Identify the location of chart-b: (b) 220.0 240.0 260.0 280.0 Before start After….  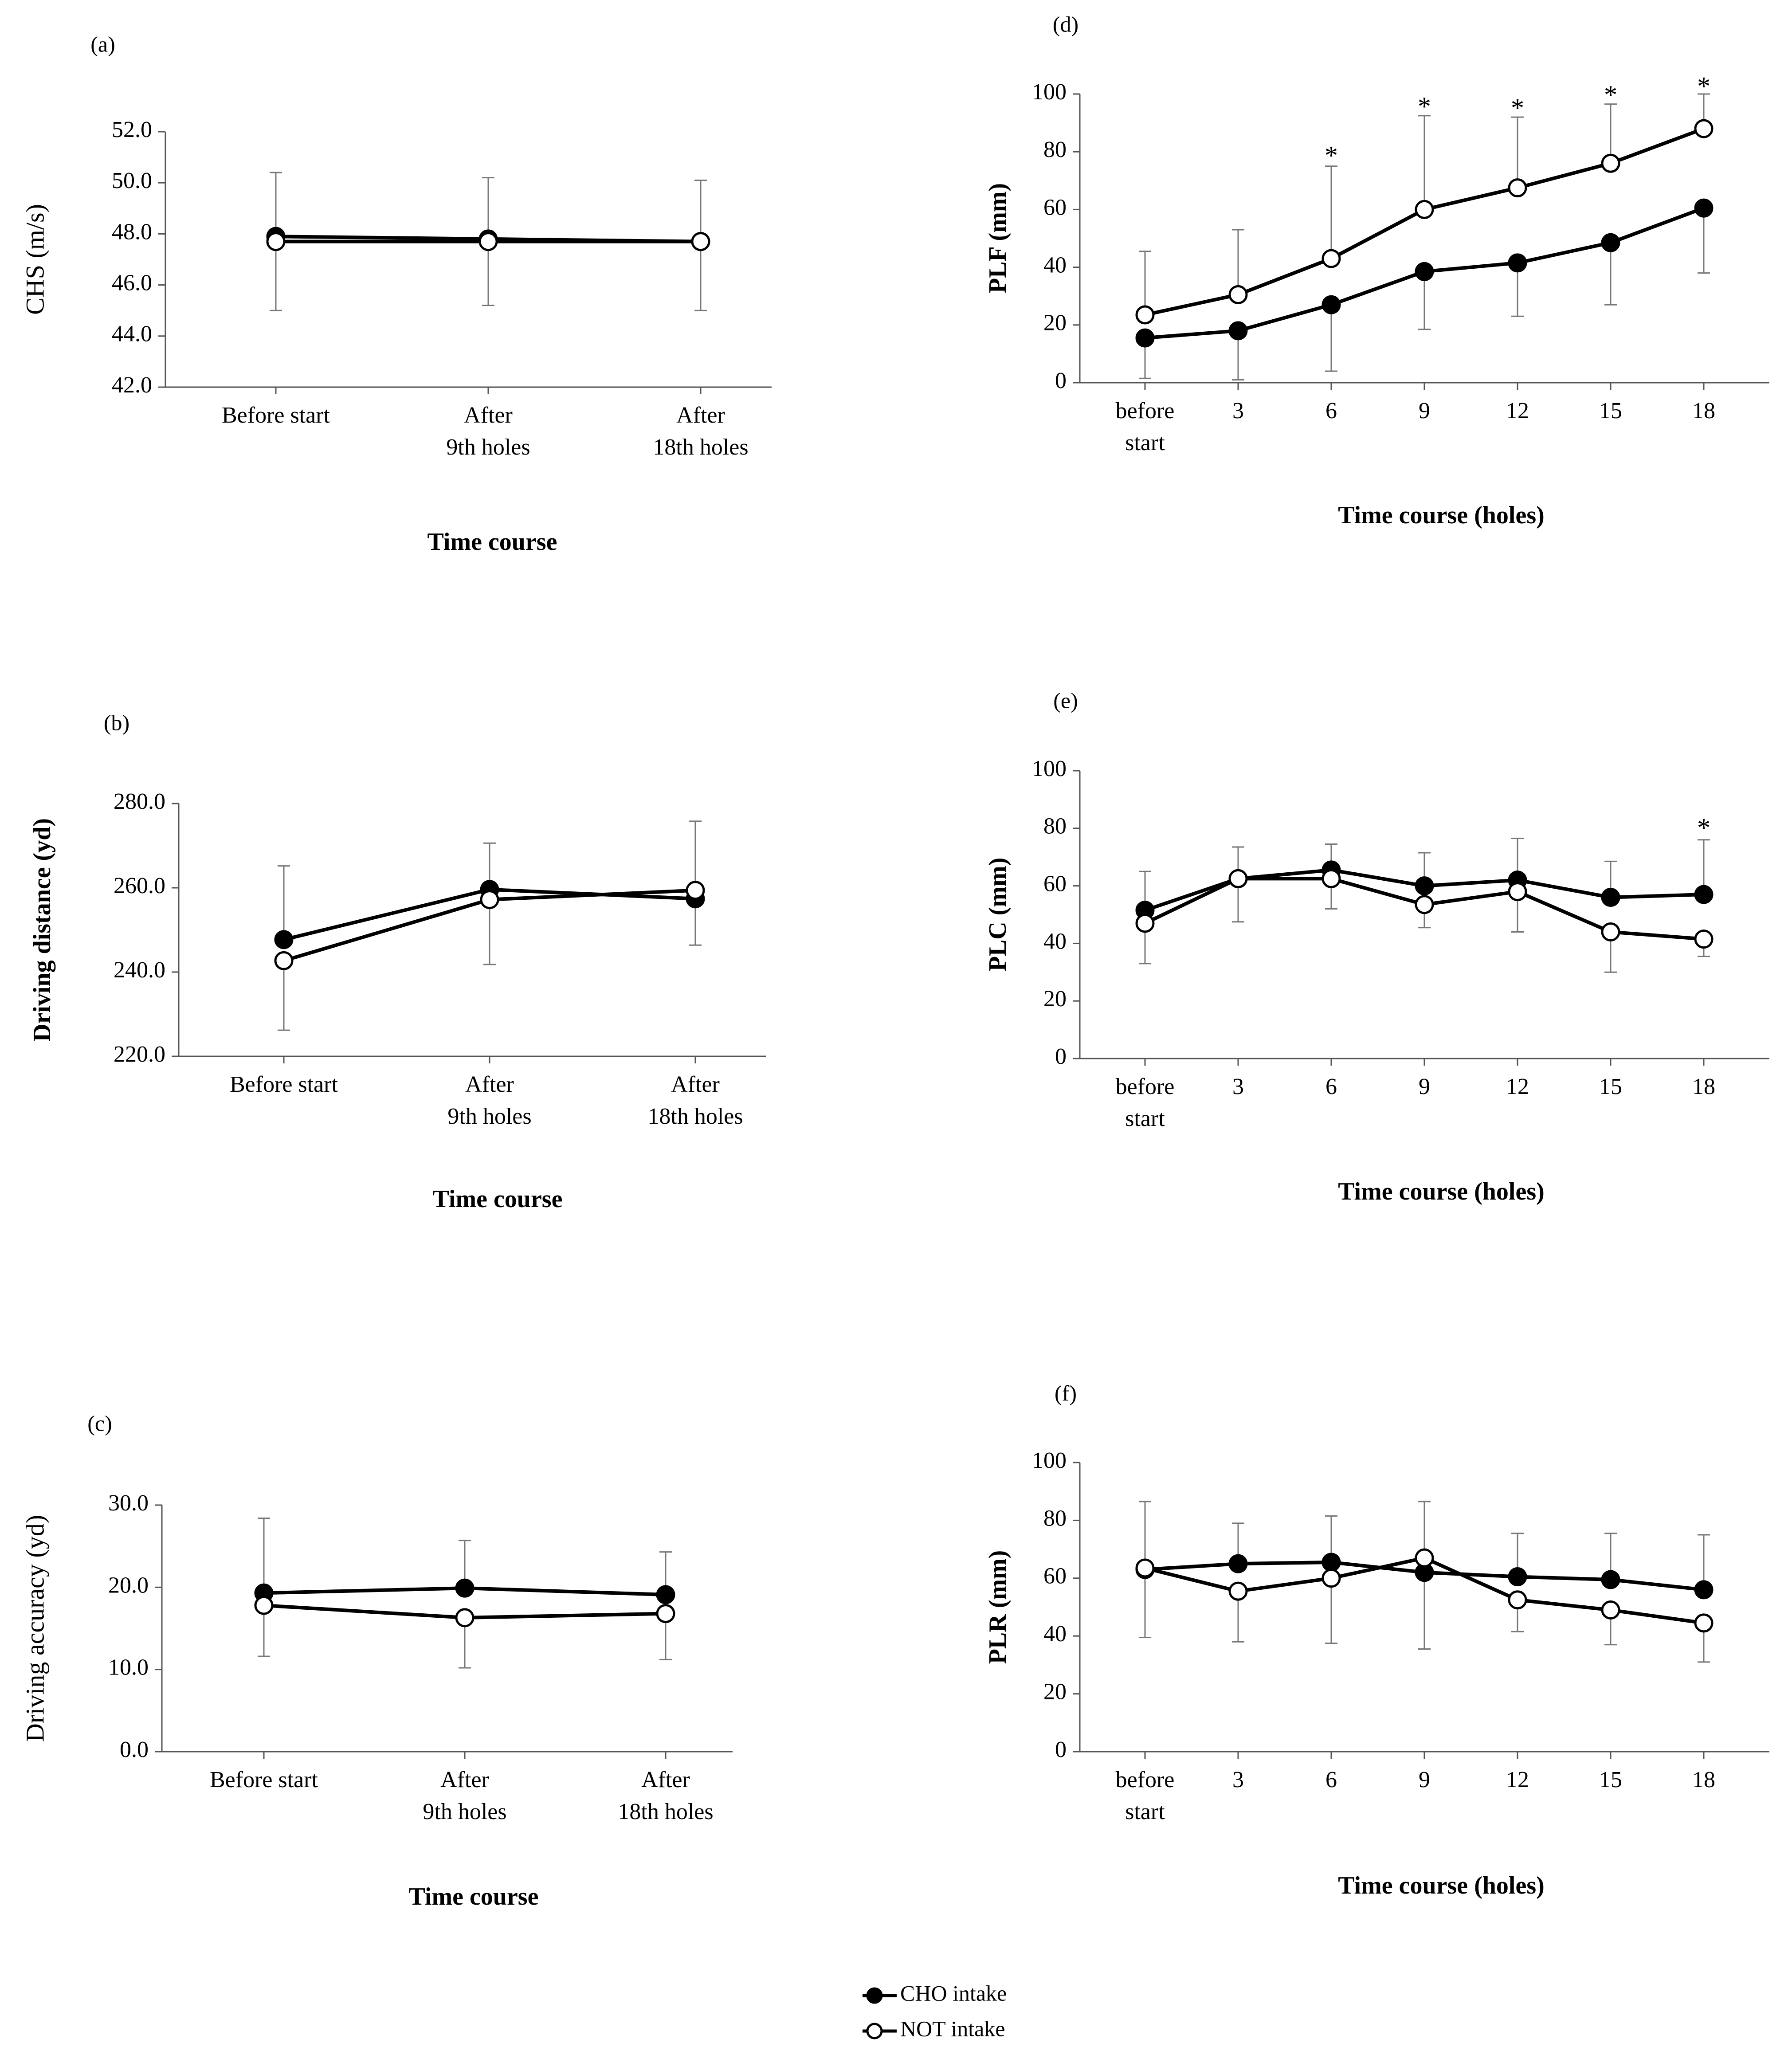
(397, 962).